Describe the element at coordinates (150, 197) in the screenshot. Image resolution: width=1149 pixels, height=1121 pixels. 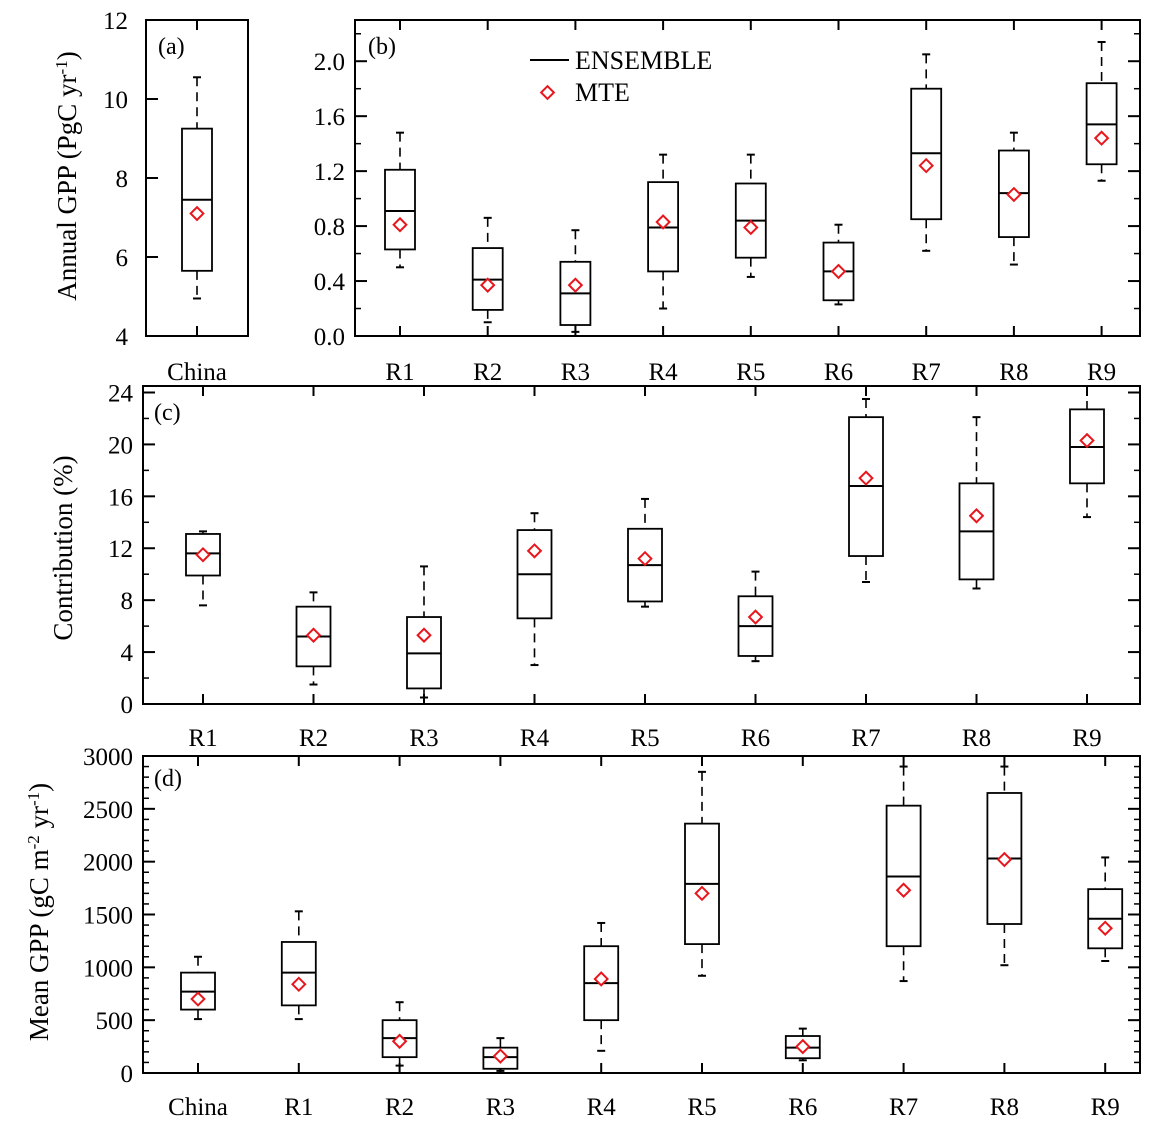
I see `panel-a: Annual GPP (PgC yr-1) (a) 4 6 8 10 12 China` at that location.